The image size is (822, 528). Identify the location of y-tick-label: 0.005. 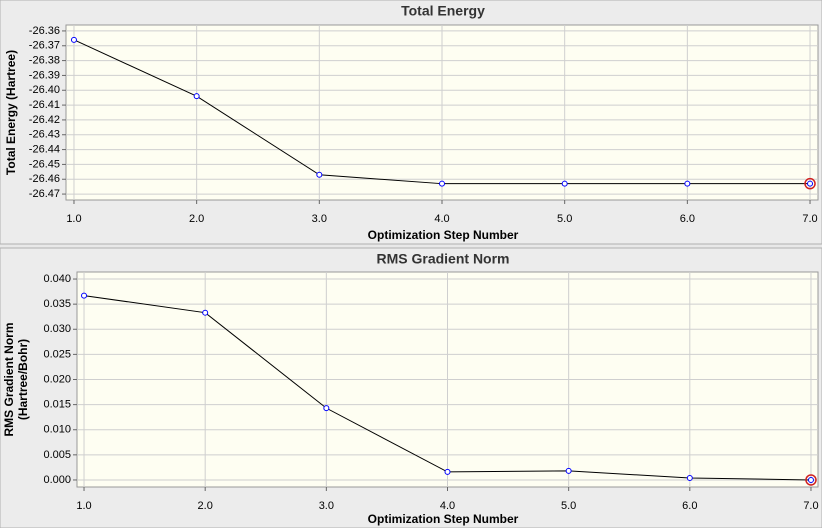
(57, 455).